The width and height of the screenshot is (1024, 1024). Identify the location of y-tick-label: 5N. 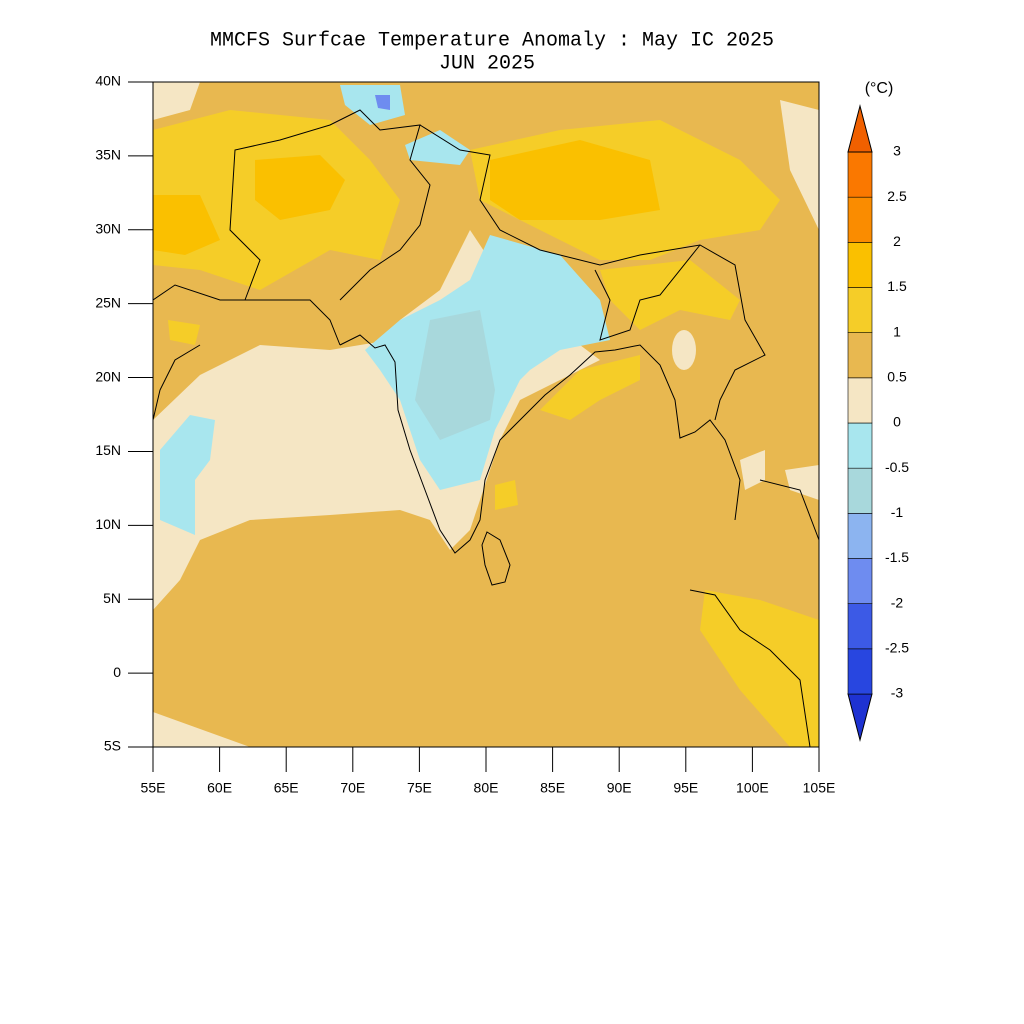
(112, 598).